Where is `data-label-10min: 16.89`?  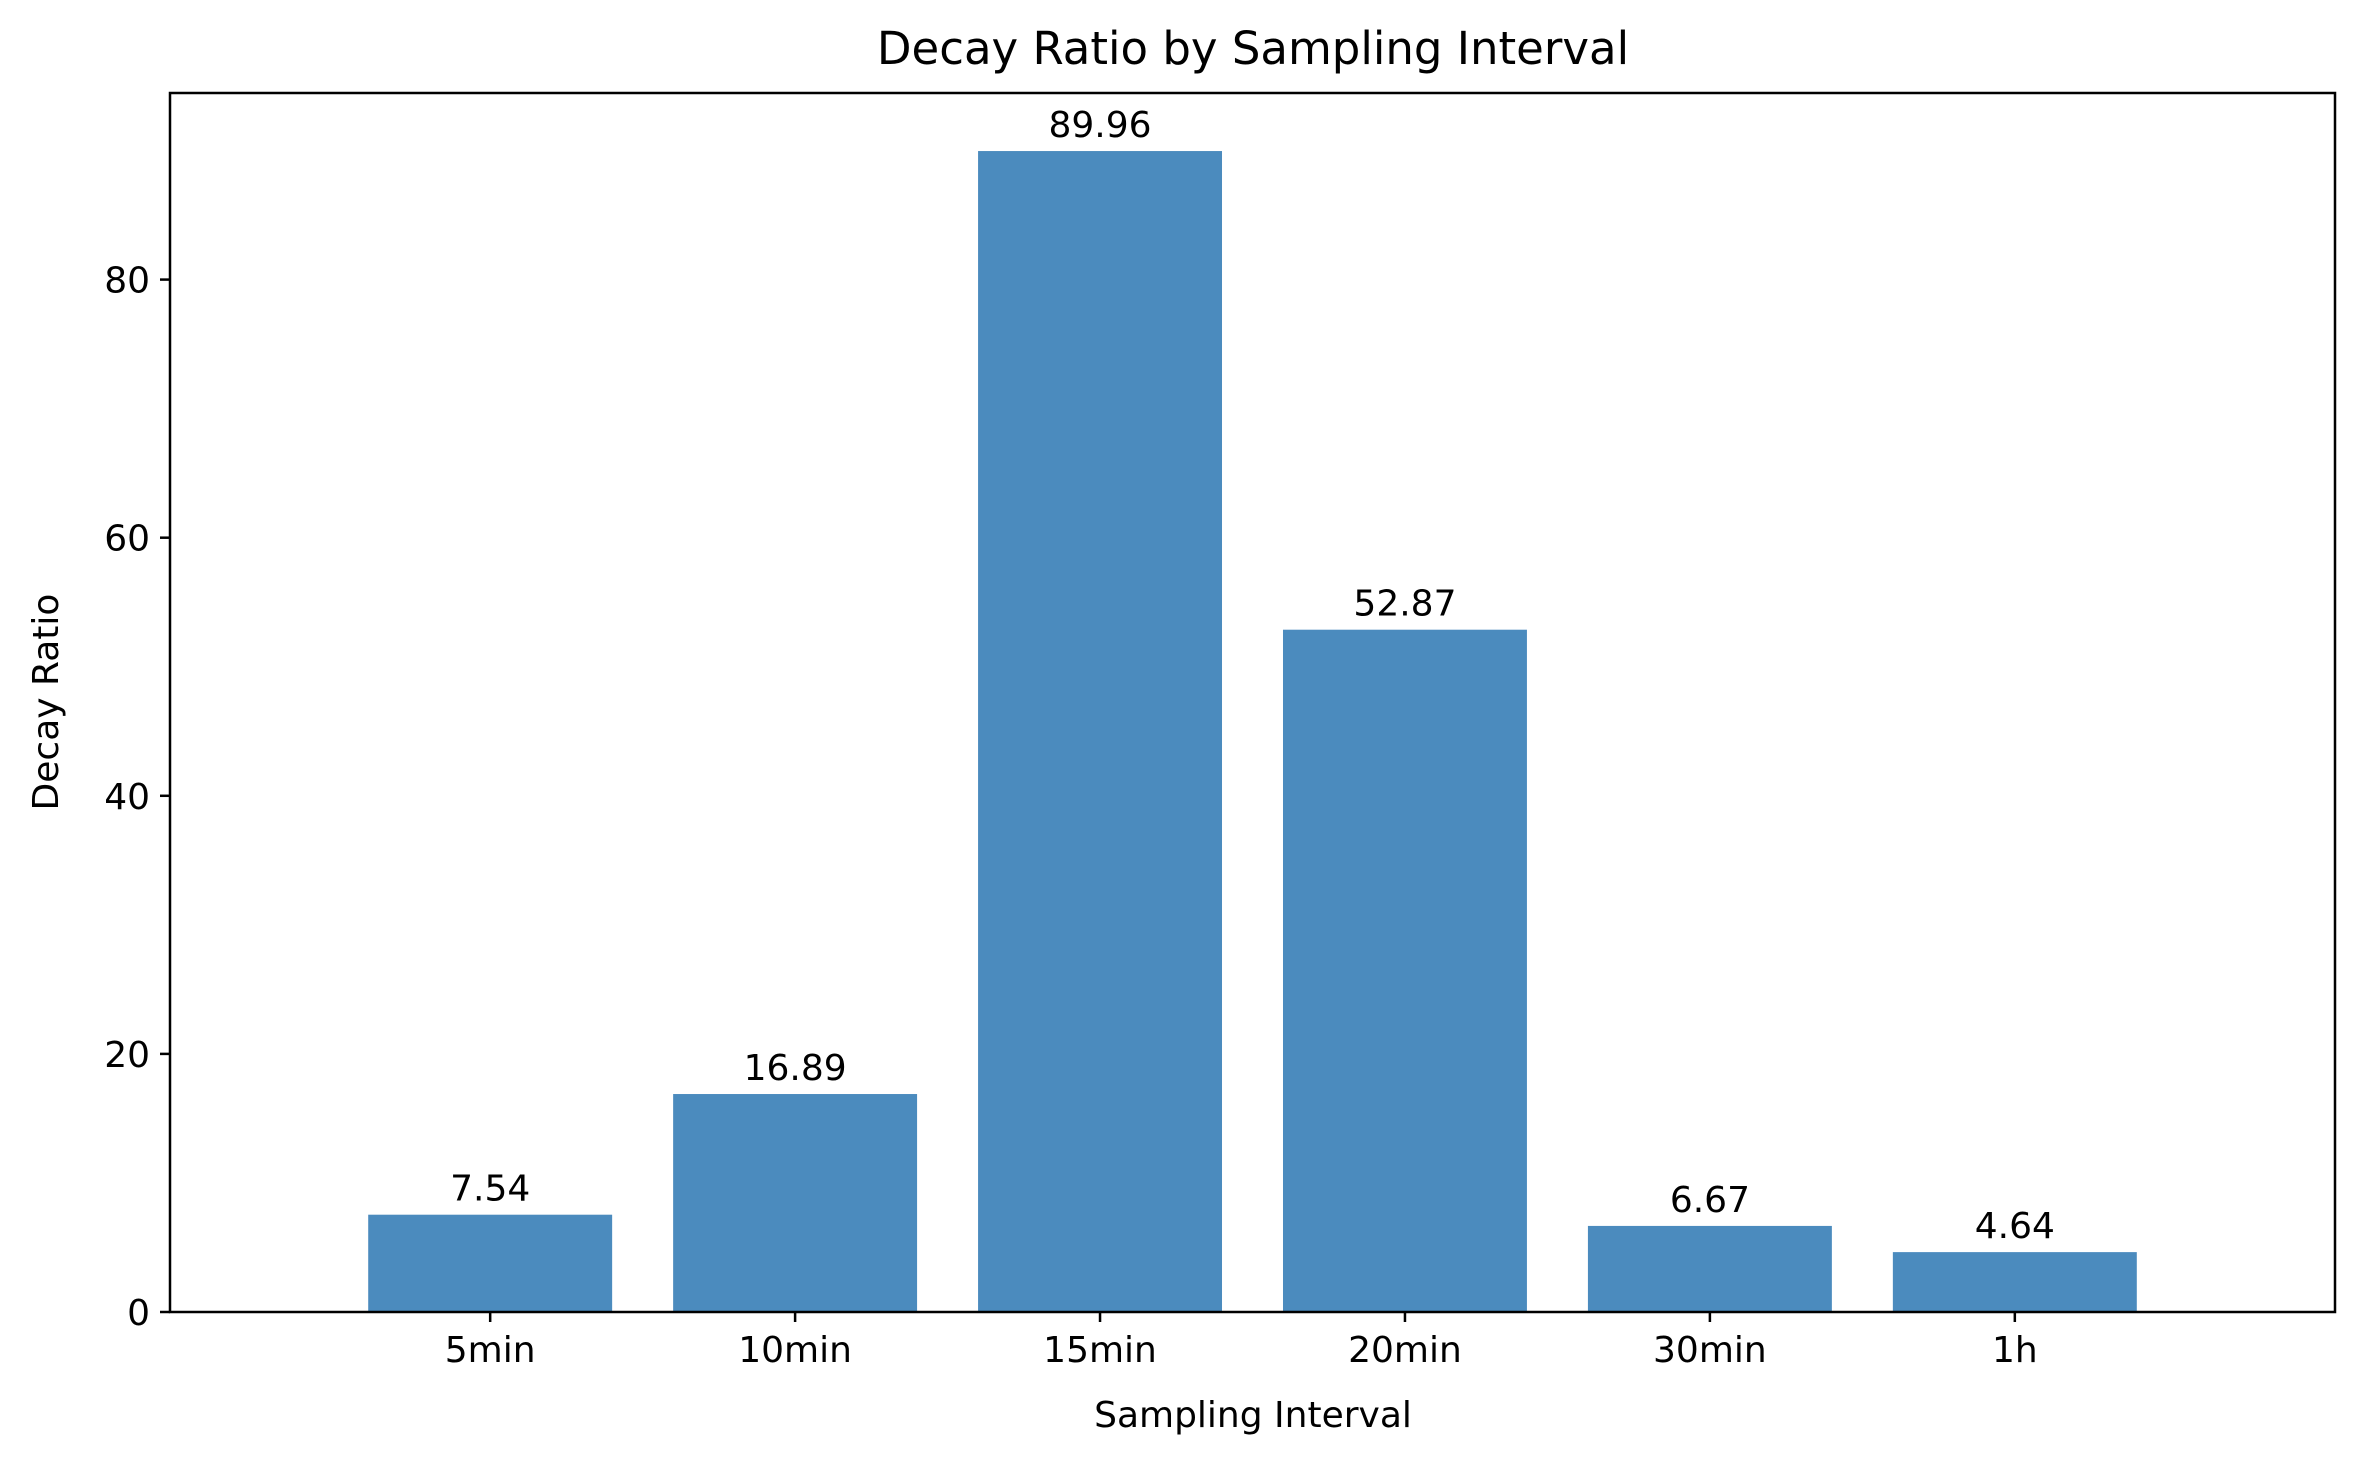 data-label-10min: 16.89 is located at coordinates (795, 1068).